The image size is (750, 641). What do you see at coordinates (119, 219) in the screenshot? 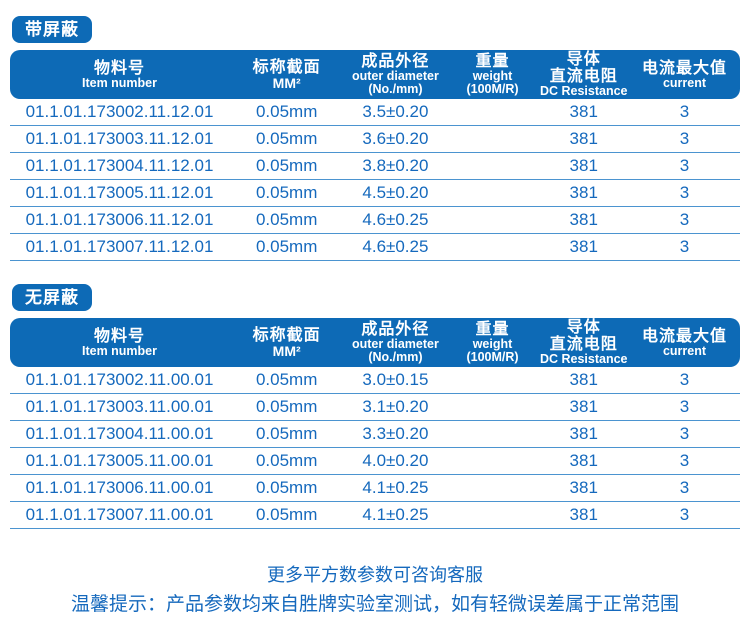
I see `table-cell-item-number: 01.1.01.173006.11.12.01` at bounding box center [119, 219].